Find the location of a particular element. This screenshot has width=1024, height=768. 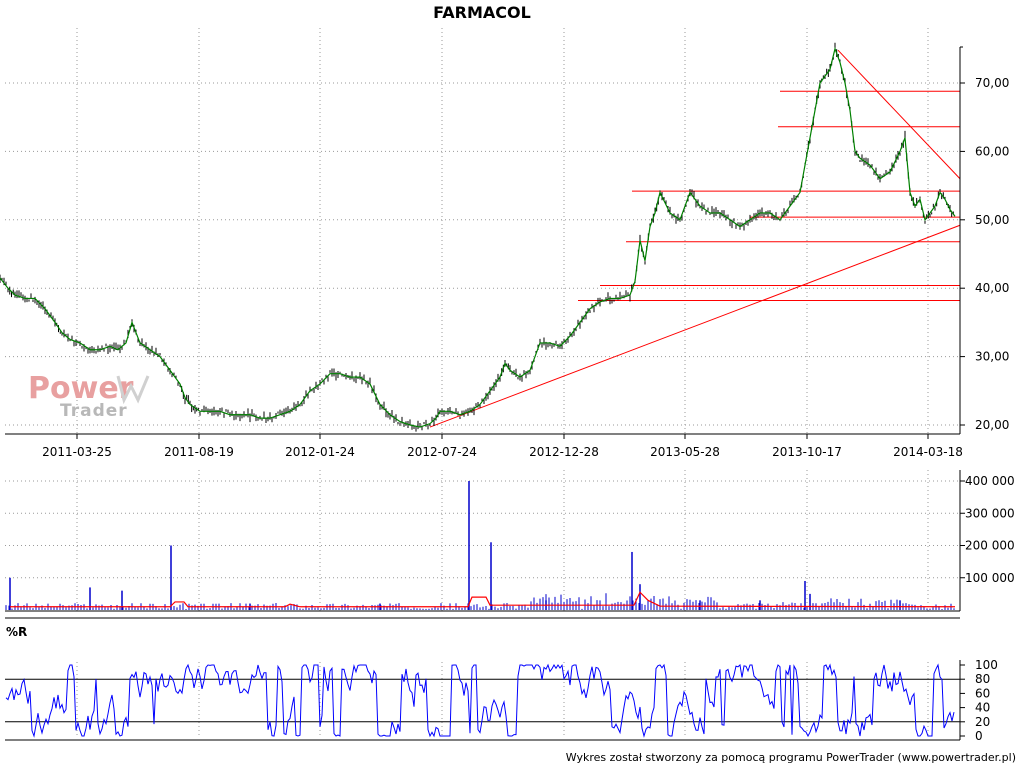

watermark-swoosh-icon is located at coordinates (133, 390).